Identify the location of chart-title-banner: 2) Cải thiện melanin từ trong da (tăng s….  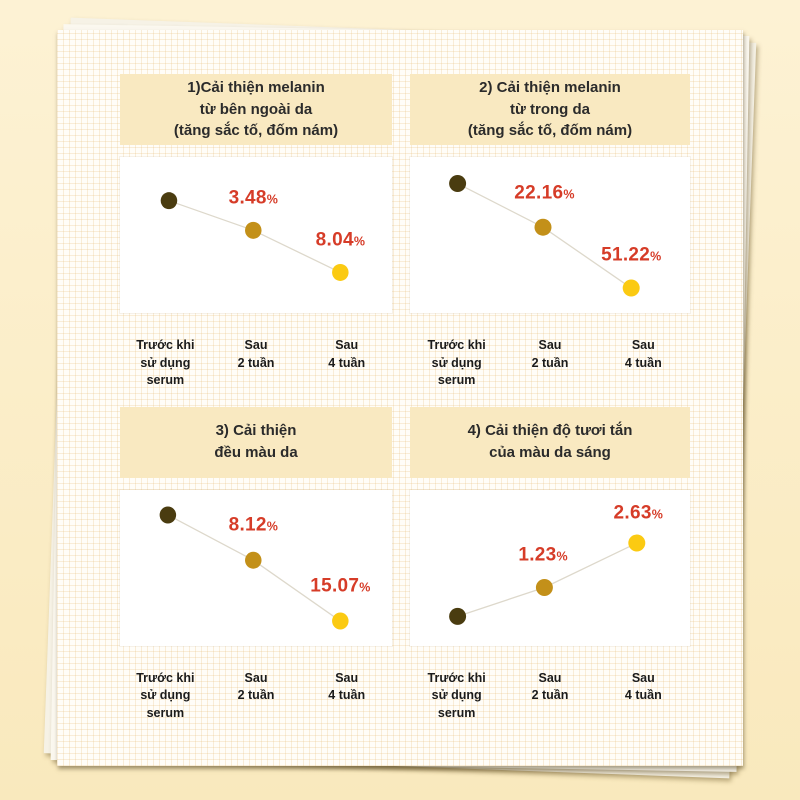
(550, 109).